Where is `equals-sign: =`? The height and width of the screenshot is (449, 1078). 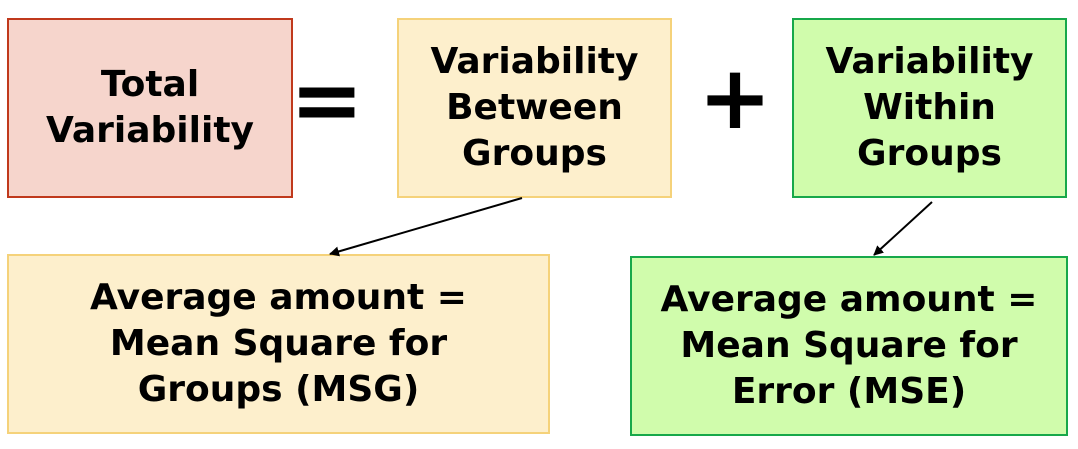 equals-sign: = is located at coordinates (327, 99).